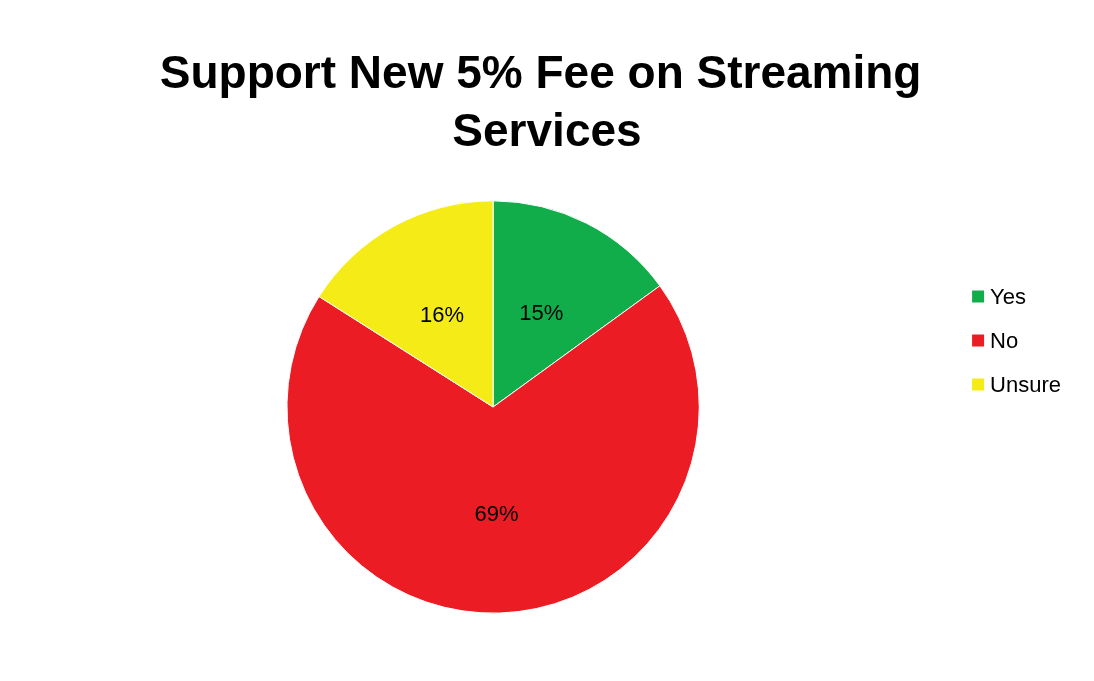  Describe the element at coordinates (1008, 296) in the screenshot. I see `legend-label: Yes` at that location.